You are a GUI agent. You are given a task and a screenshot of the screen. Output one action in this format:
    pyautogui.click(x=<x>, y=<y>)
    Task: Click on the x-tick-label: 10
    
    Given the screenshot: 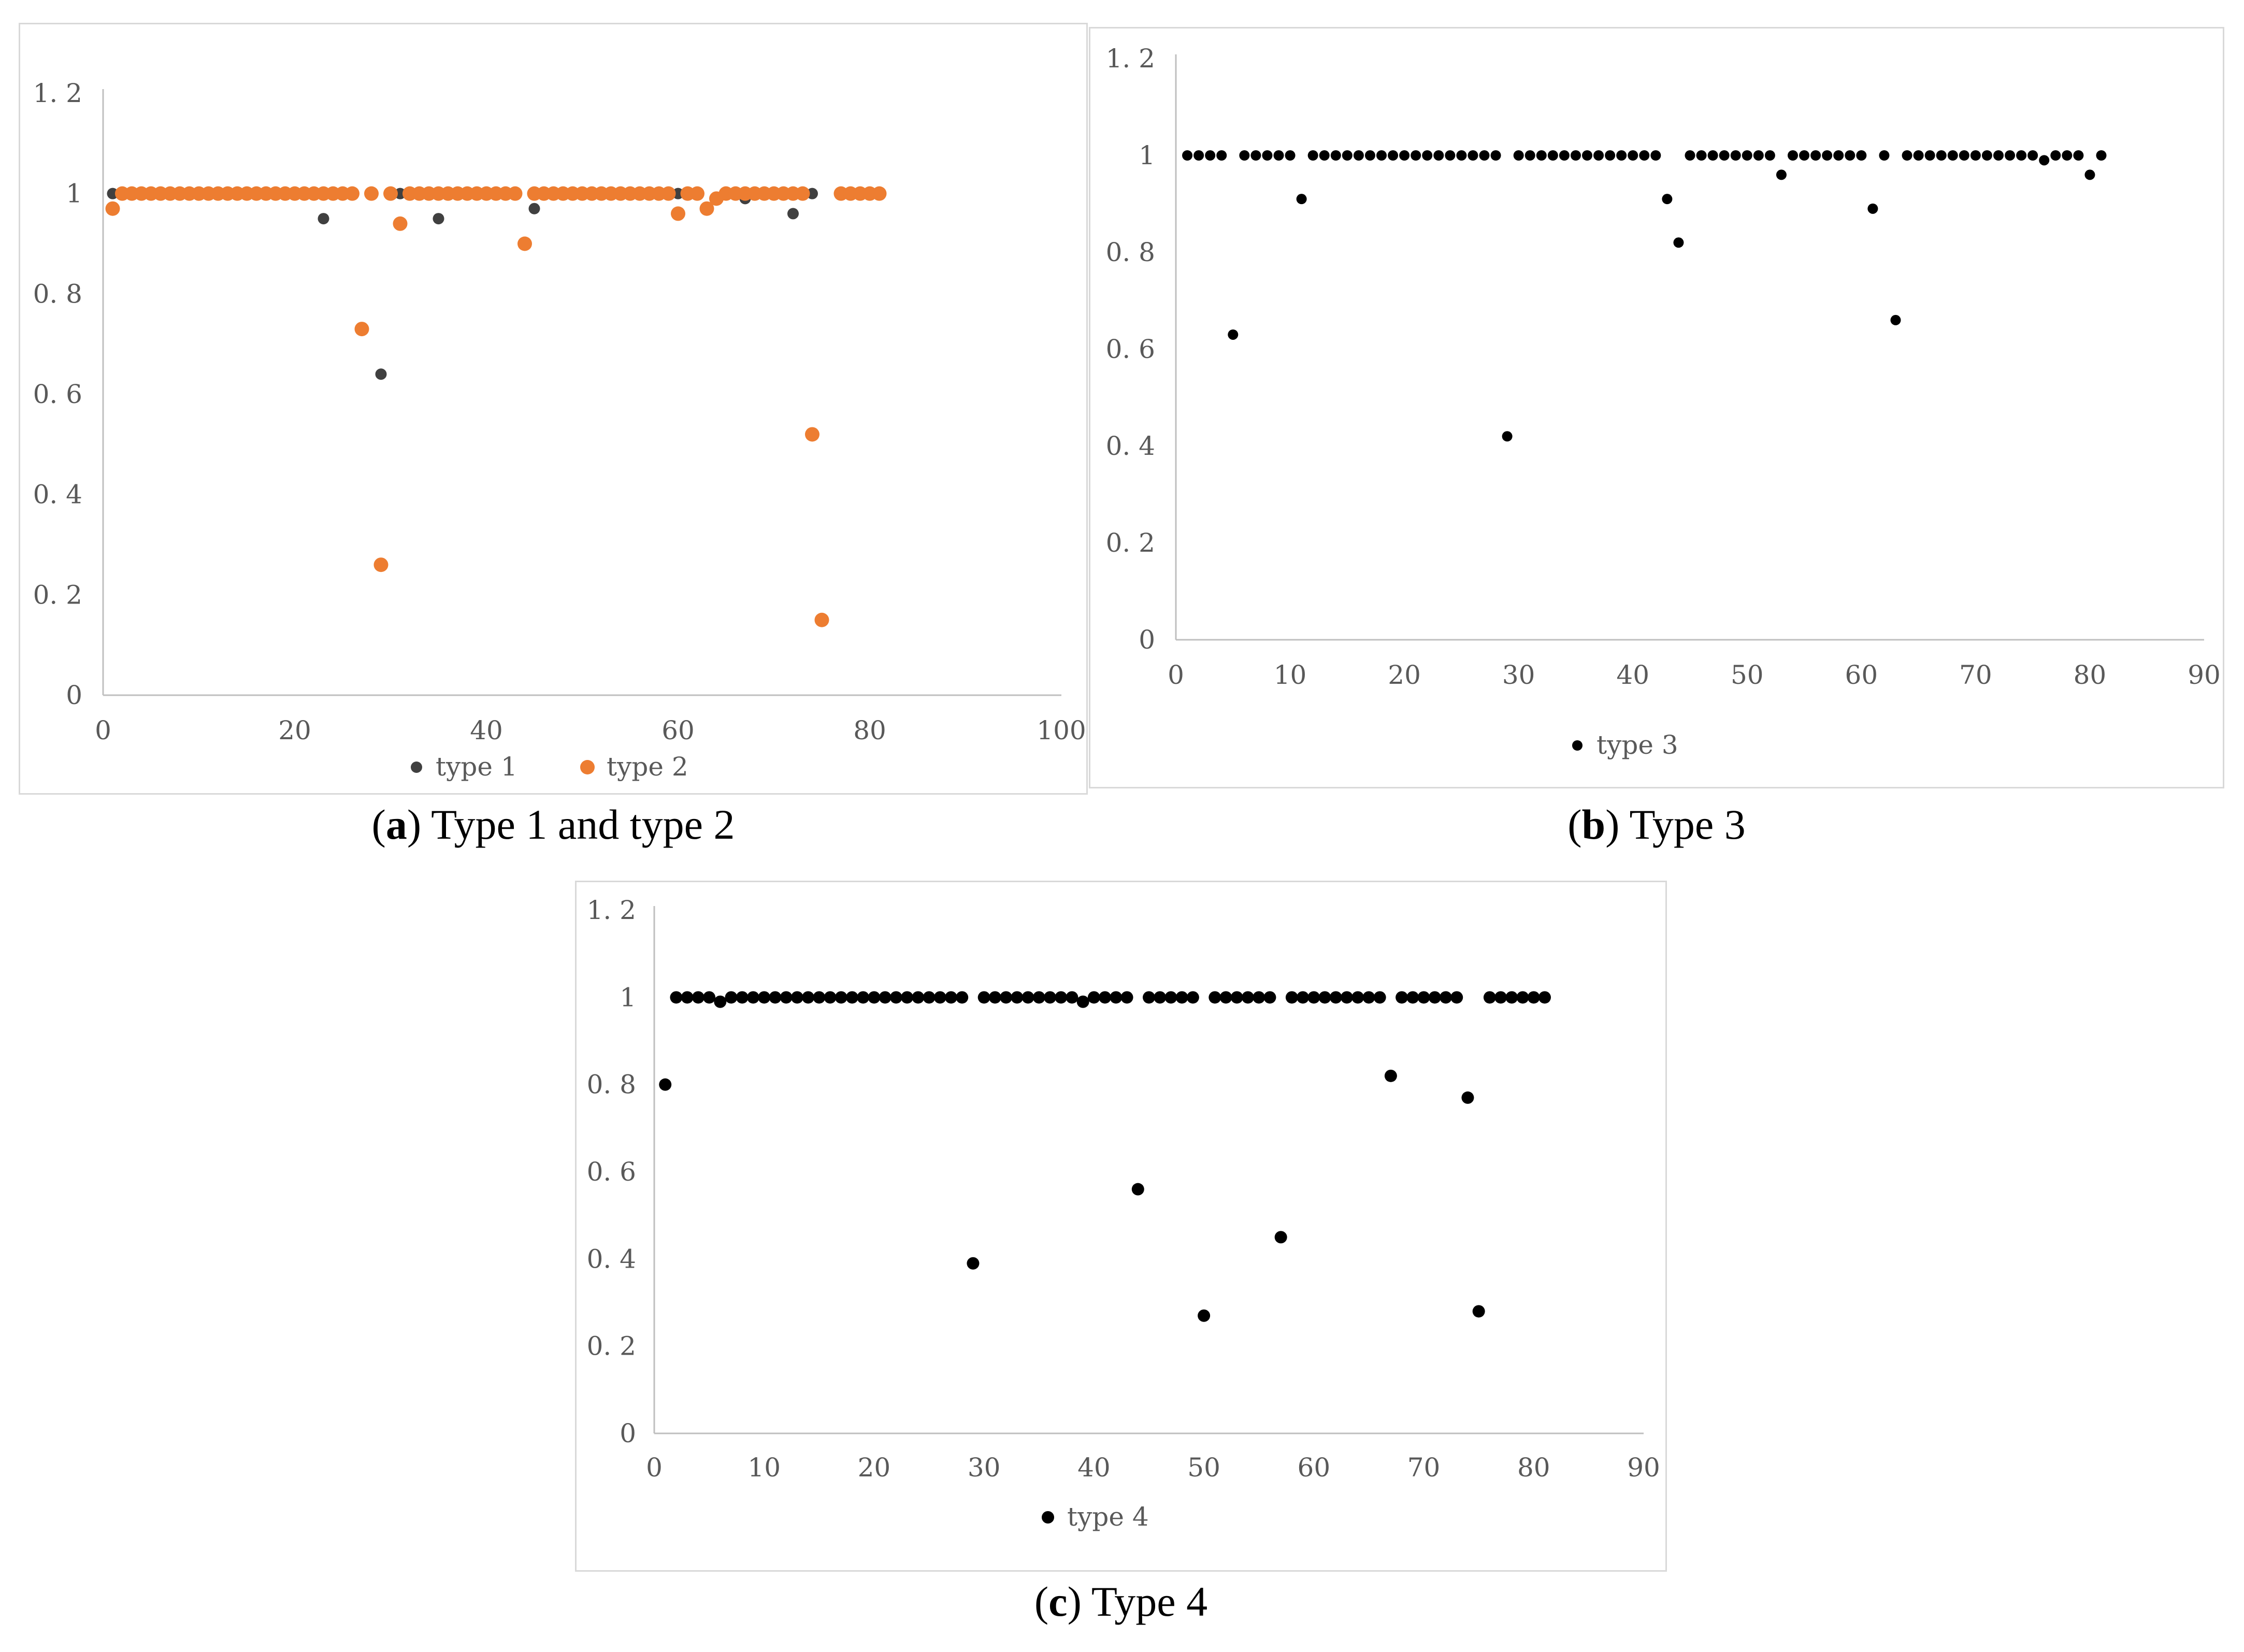 What is the action you would take?
    pyautogui.click(x=1290, y=675)
    